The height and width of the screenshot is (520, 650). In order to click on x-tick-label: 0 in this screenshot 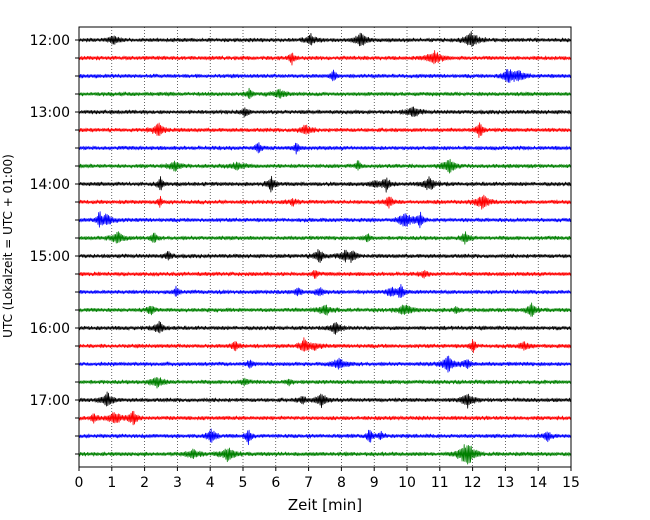, I will do `click(79, 483)`.